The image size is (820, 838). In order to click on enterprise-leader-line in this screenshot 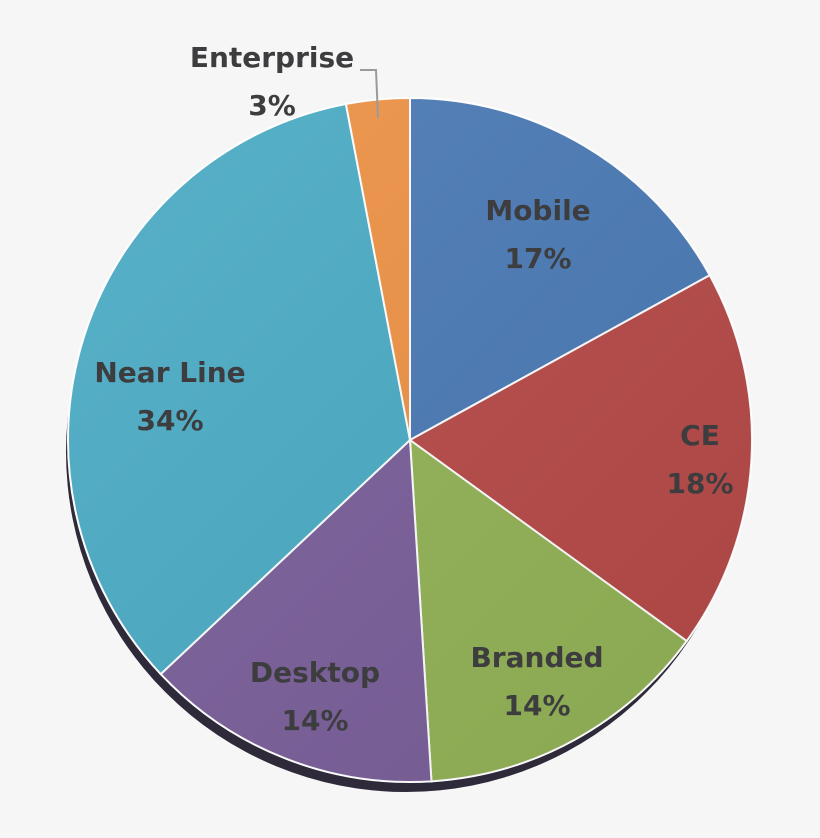, I will do `click(369, 94)`.